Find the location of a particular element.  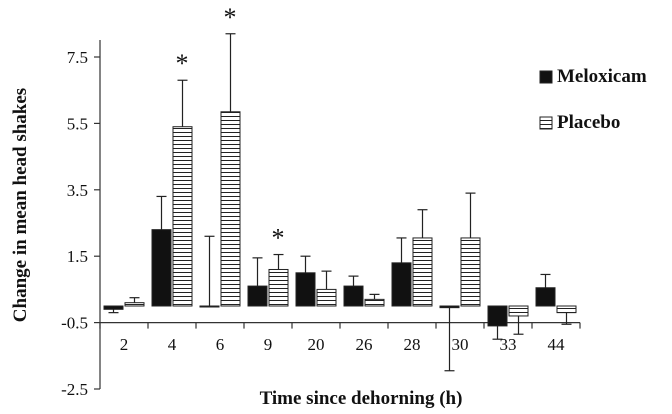

x-tick-label: 44 is located at coordinates (557, 344).